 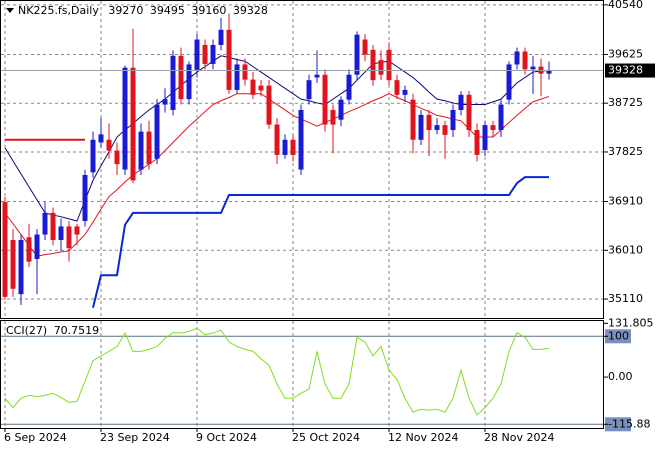 I want to click on chart-header: NK225.fs,Daily 39270 39495 39160 39328, so click(x=143, y=10).